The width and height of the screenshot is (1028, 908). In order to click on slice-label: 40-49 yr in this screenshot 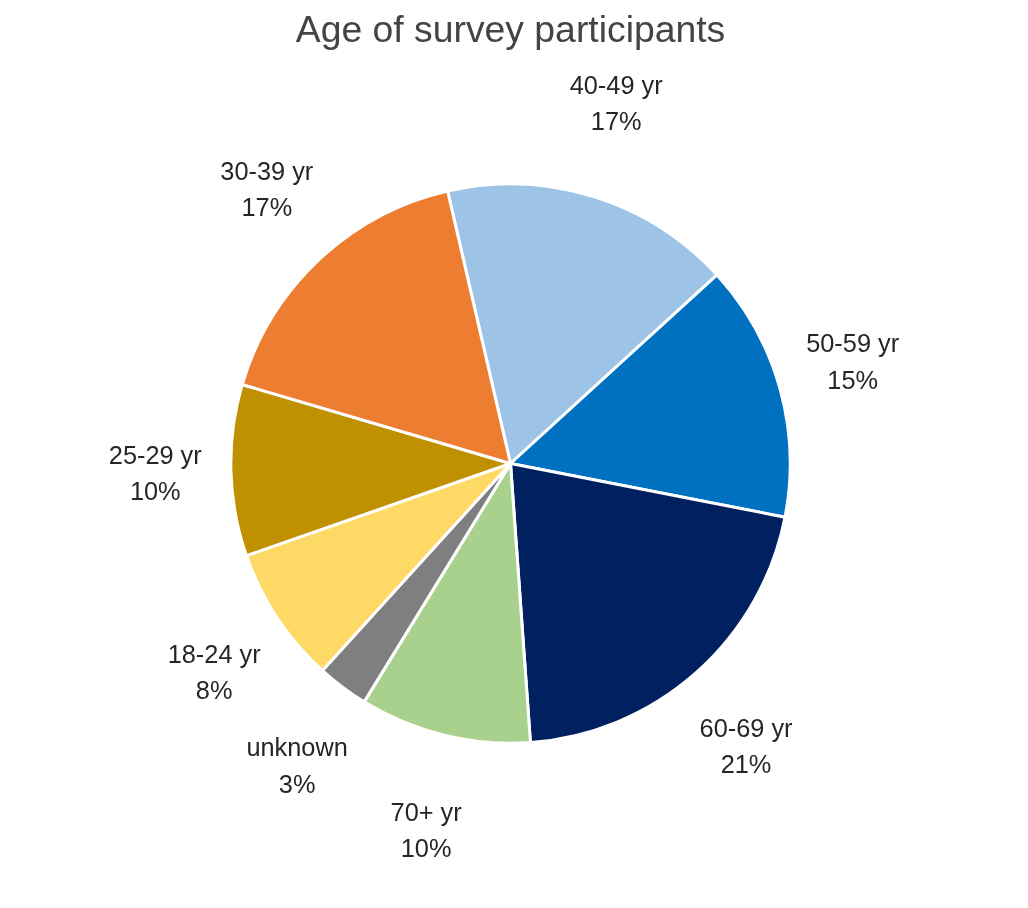, I will do `click(616, 84)`.